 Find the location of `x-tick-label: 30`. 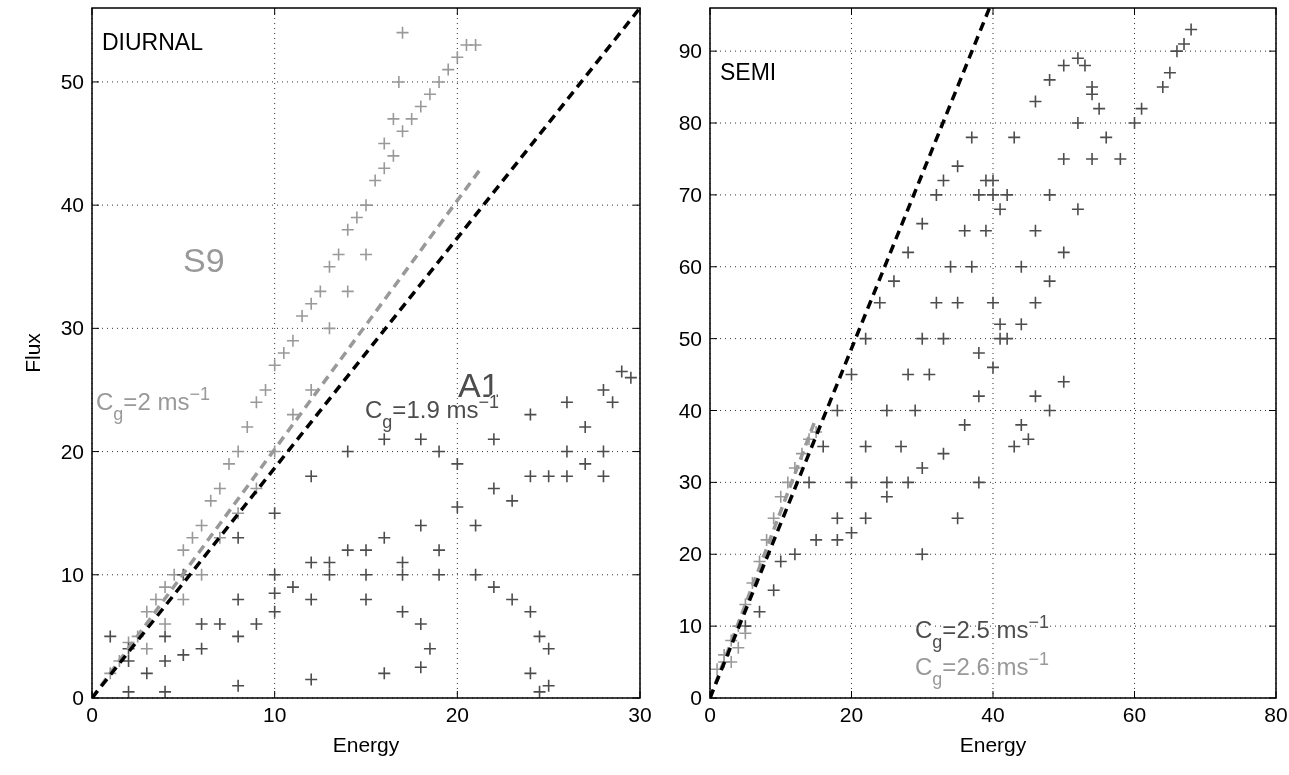

x-tick-label: 30 is located at coordinates (640, 714).